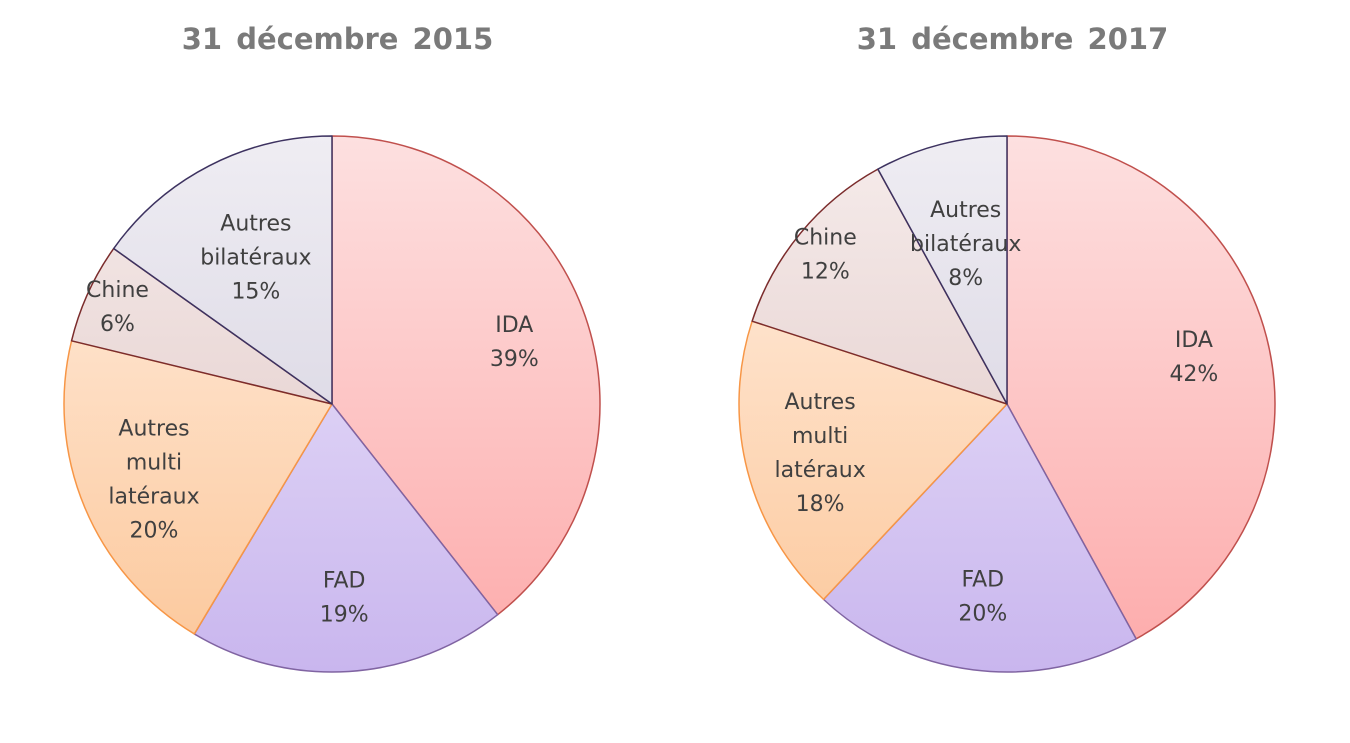 This screenshot has width=1350, height=743. I want to click on pie-slice-chine, so click(879, 286).